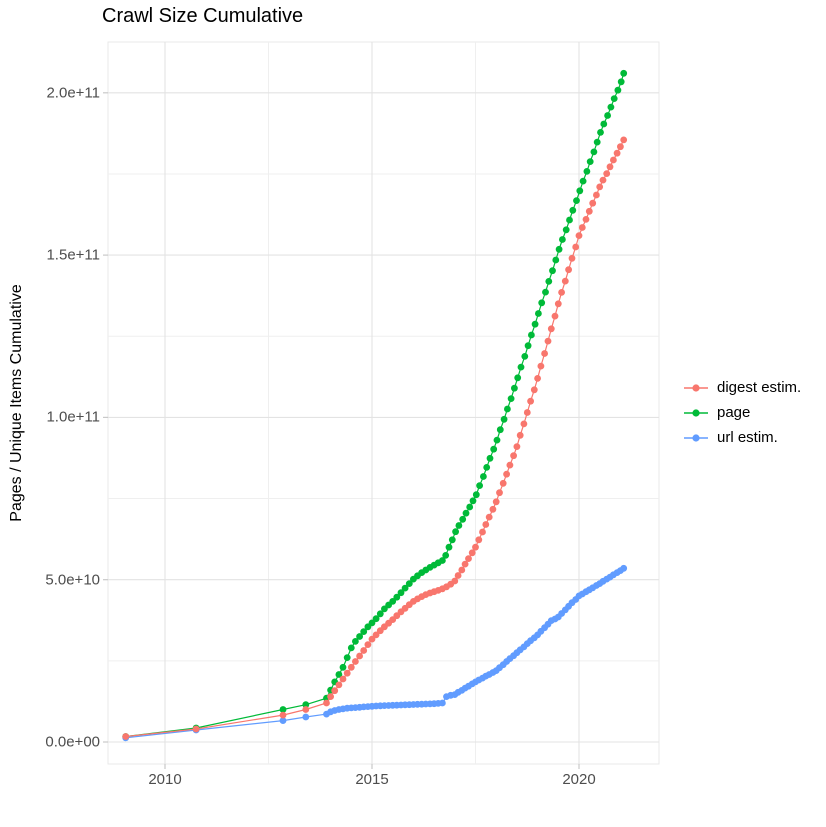 This screenshot has width=826, height=827. I want to click on y-tick-label: 1.0e+11, so click(73, 417).